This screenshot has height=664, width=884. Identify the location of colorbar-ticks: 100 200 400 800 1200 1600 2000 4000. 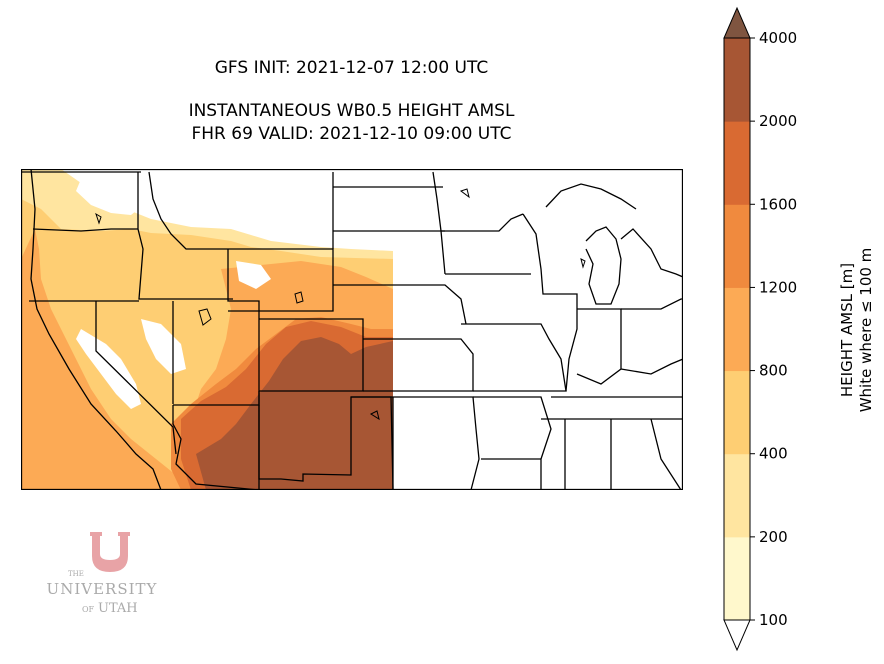
(773, 329).